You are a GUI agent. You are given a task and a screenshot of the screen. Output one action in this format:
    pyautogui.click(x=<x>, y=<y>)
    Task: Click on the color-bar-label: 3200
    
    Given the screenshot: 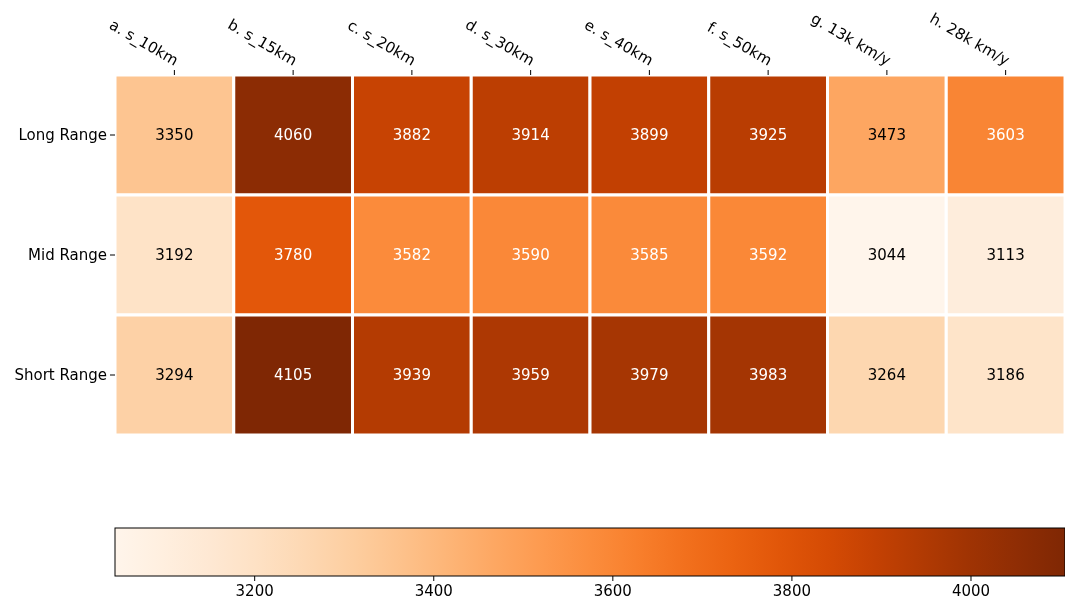 What is the action you would take?
    pyautogui.click(x=254, y=591)
    